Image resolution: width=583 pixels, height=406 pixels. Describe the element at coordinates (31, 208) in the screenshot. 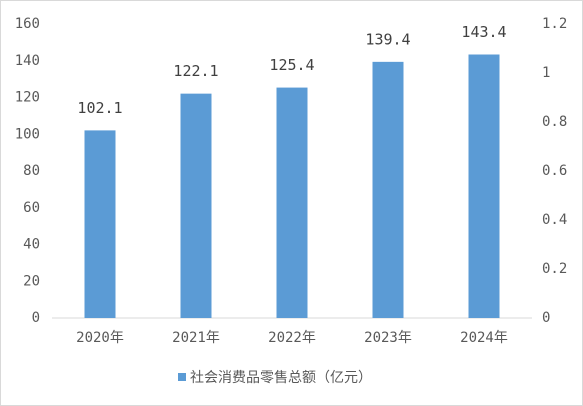

I see `y-tick-label: 60` at that location.